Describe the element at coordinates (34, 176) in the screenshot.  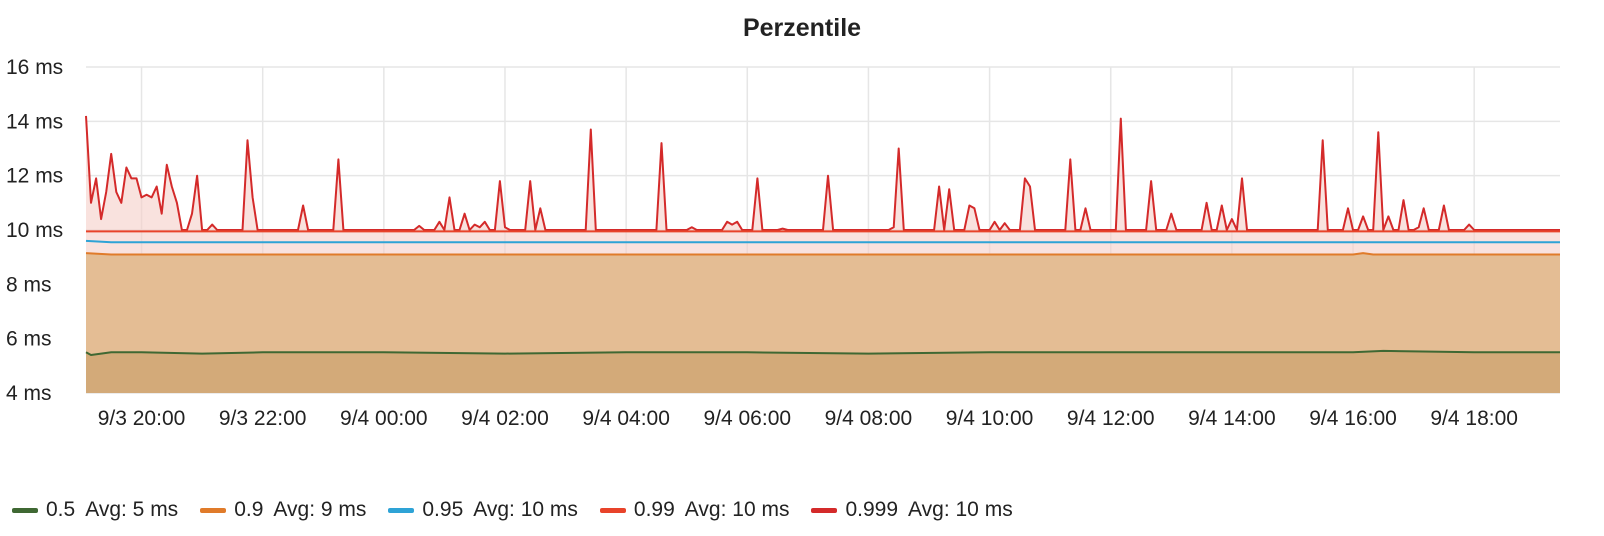
I see `y-tick-label: 12 ms` at that location.